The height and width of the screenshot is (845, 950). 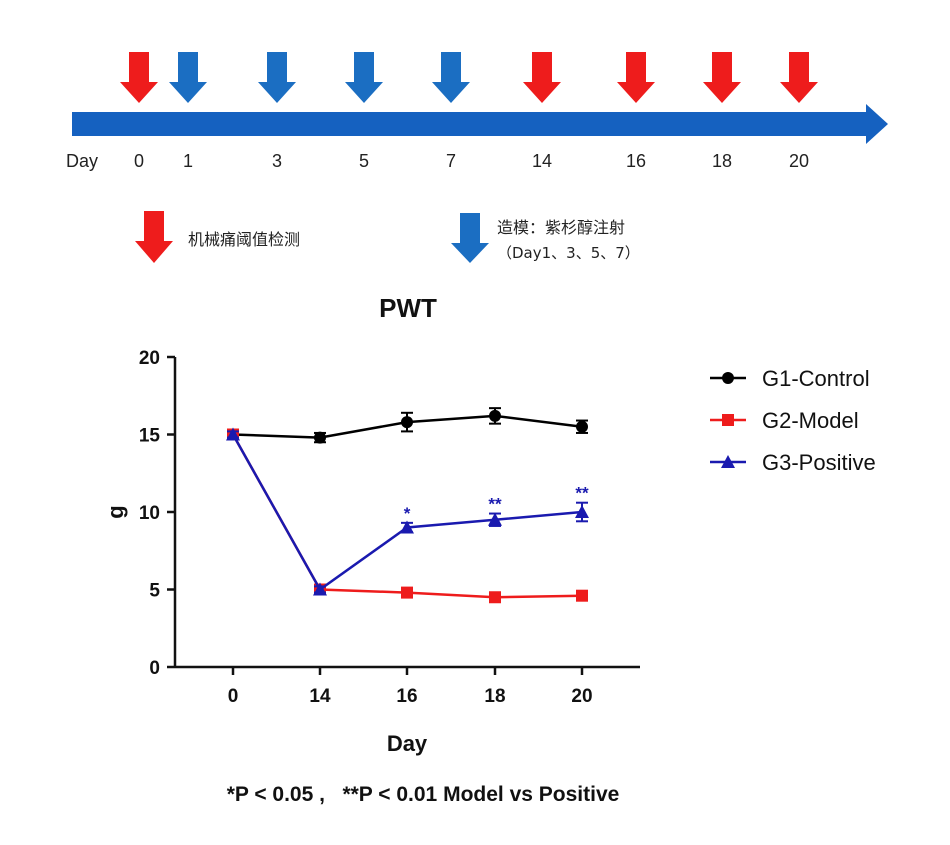 I want to click on test-legend-label: 机械痛阈值检测, so click(x=244, y=239).